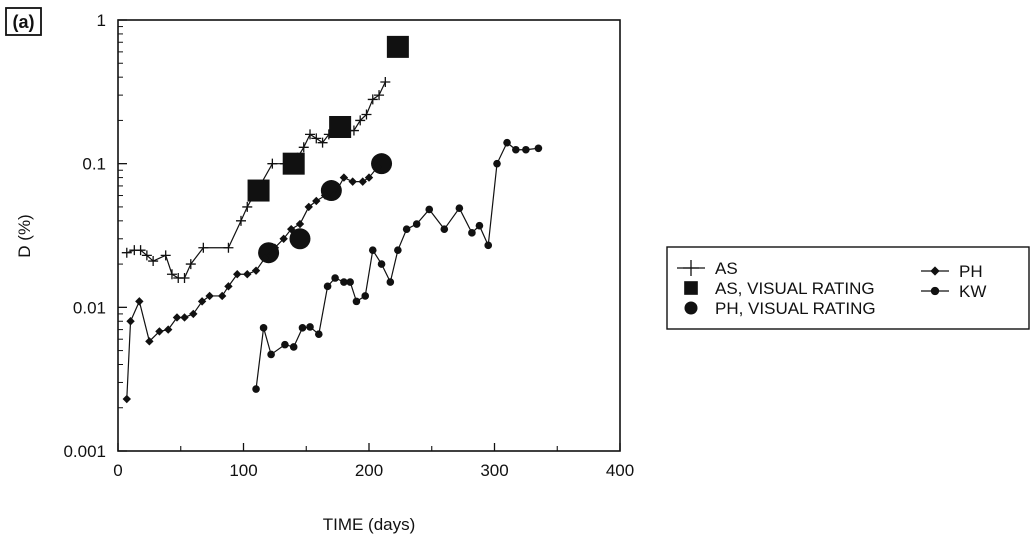 This screenshot has width=1031, height=542. Describe the element at coordinates (117, 470) in the screenshot. I see `x-tick-label: 0` at that location.